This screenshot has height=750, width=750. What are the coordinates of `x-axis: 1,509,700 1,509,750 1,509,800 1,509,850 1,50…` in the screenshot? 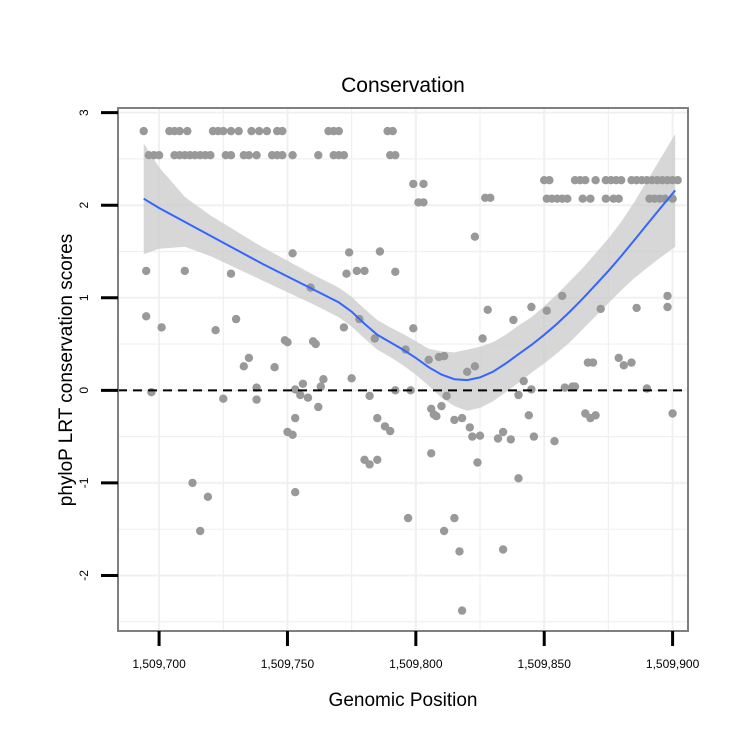 It's located at (416, 651).